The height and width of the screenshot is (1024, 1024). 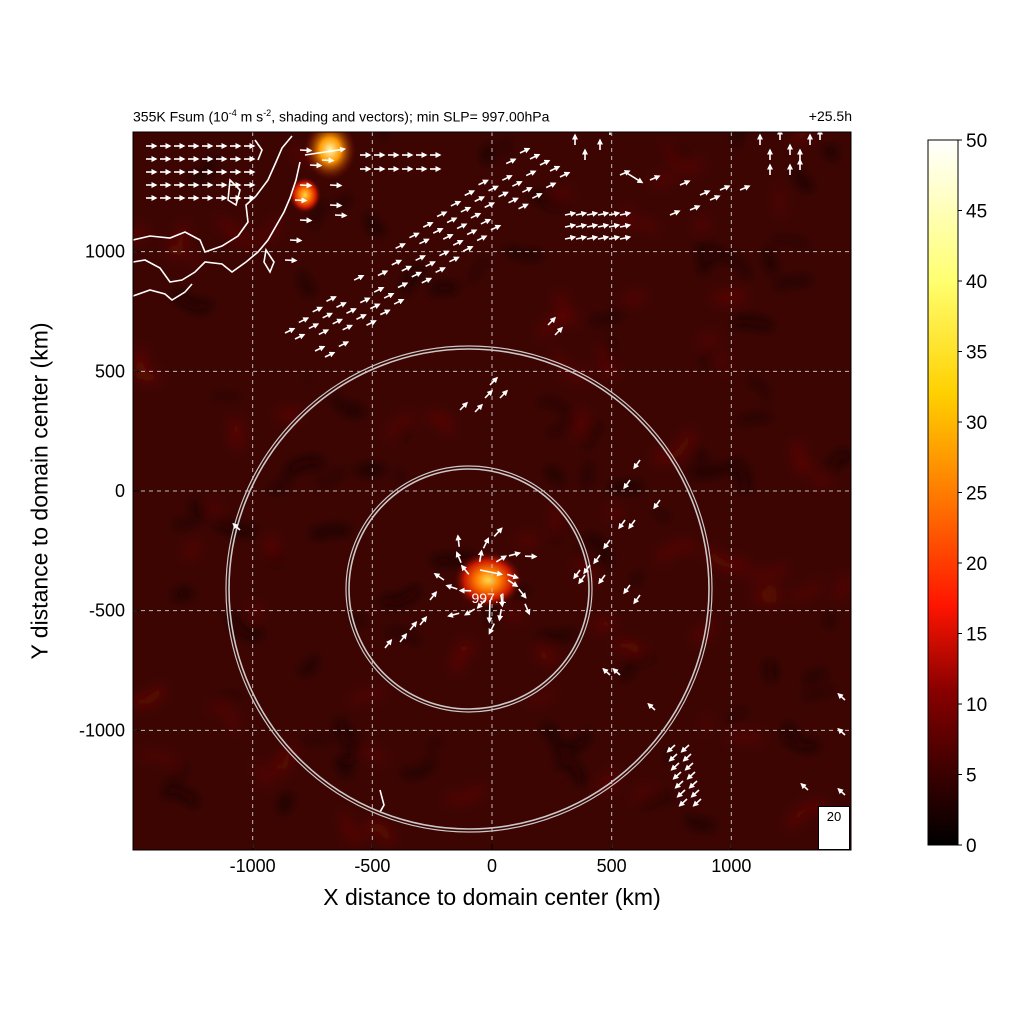 I want to click on colorbar, so click(x=943, y=492).